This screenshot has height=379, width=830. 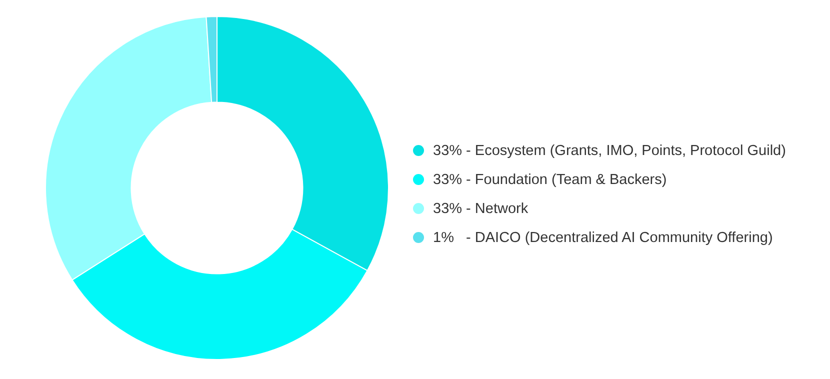 What do you see at coordinates (480, 208) in the screenshot?
I see `legend-label: 33% - Network` at bounding box center [480, 208].